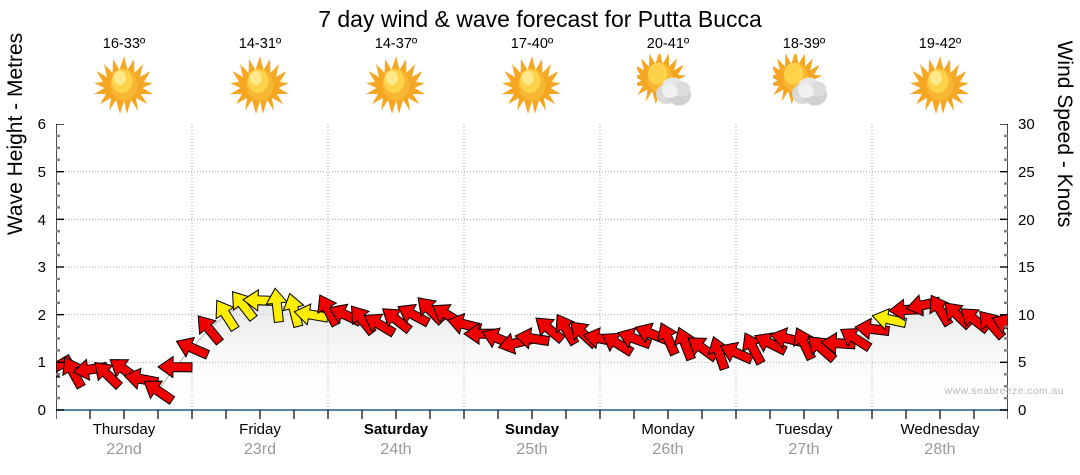  Describe the element at coordinates (1026, 172) in the screenshot. I see `right-tick-5: 25` at that location.